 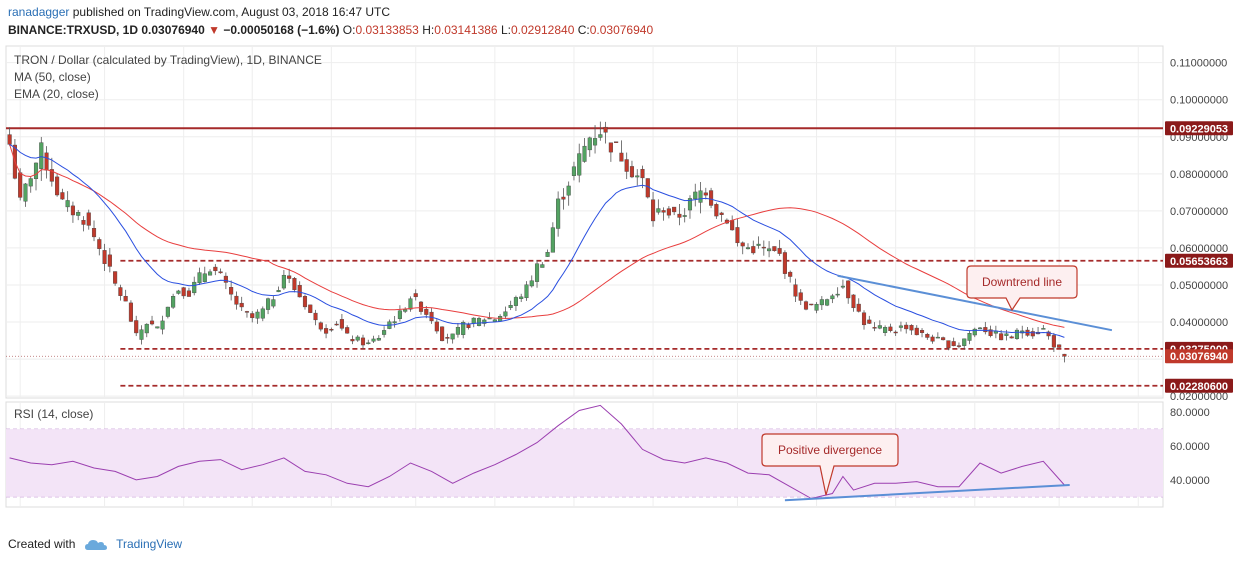 I want to click on rsi-tick-label: 40.0000, so click(x=1190, y=481).